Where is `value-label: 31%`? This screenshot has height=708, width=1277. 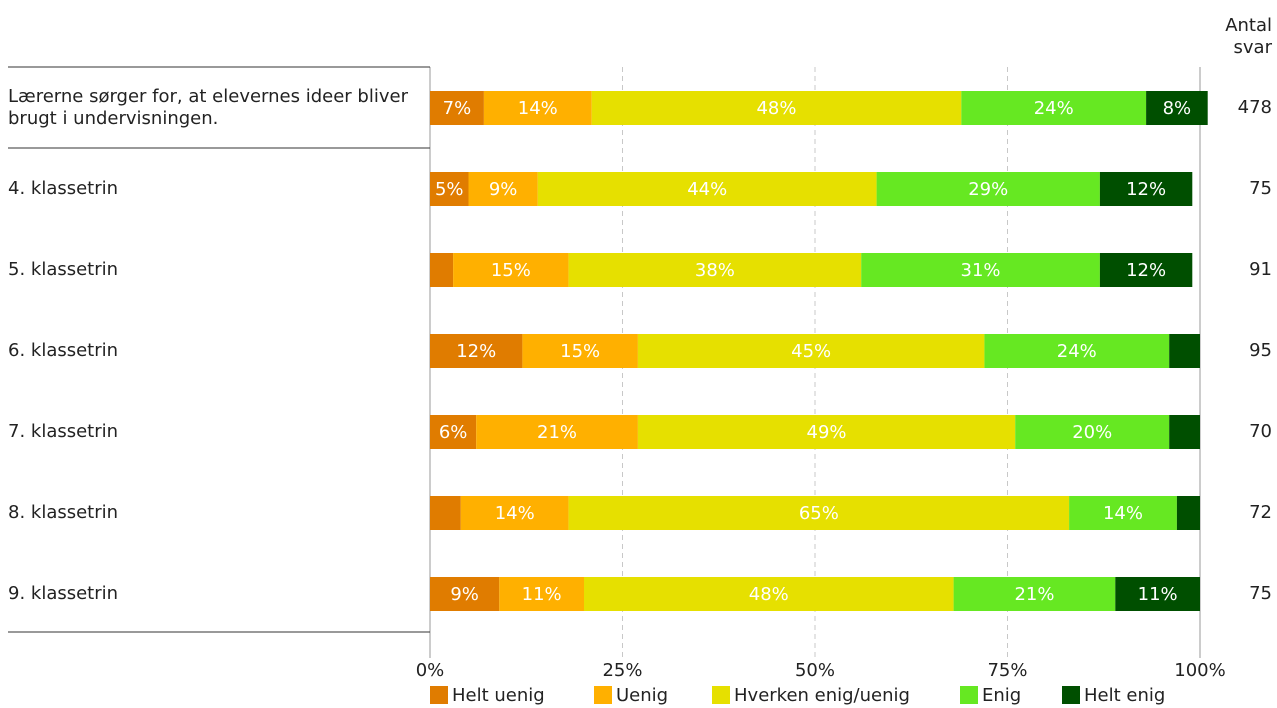 value-label: 31% is located at coordinates (981, 270).